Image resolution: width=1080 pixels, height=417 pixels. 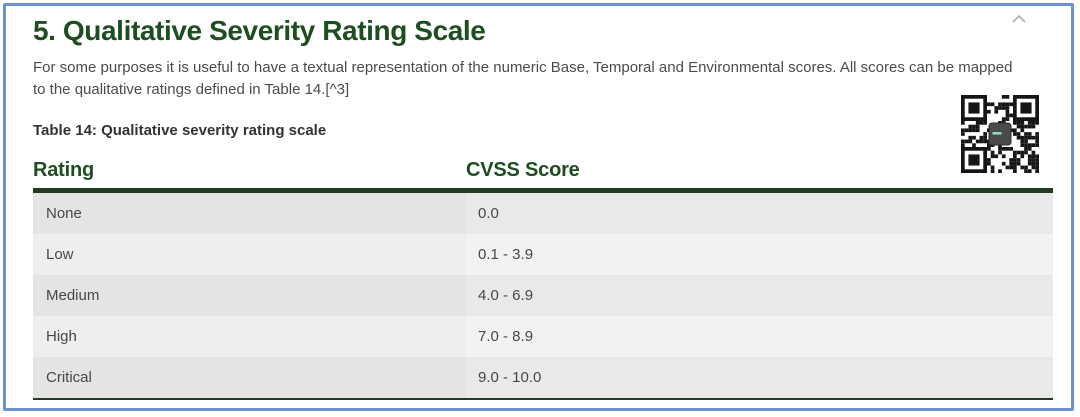 I want to click on chevron-up-icon, so click(x=1019, y=19).